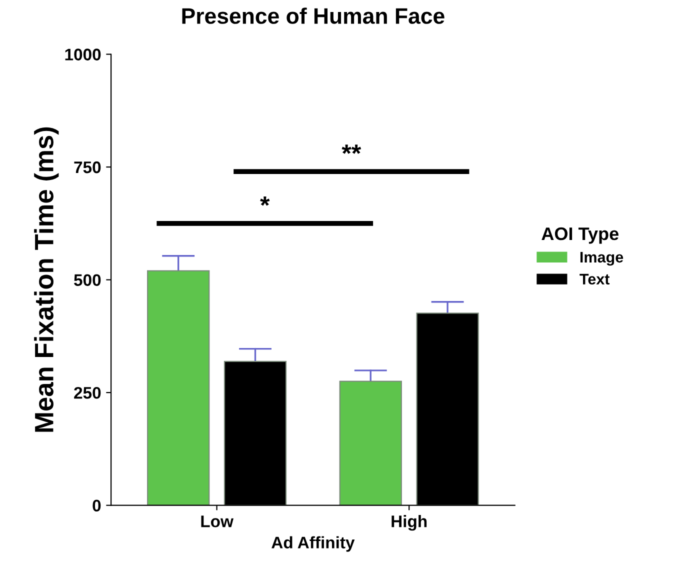 The height and width of the screenshot is (571, 673). Describe the element at coordinates (595, 279) in the screenshot. I see `legend-label: Text` at that location.